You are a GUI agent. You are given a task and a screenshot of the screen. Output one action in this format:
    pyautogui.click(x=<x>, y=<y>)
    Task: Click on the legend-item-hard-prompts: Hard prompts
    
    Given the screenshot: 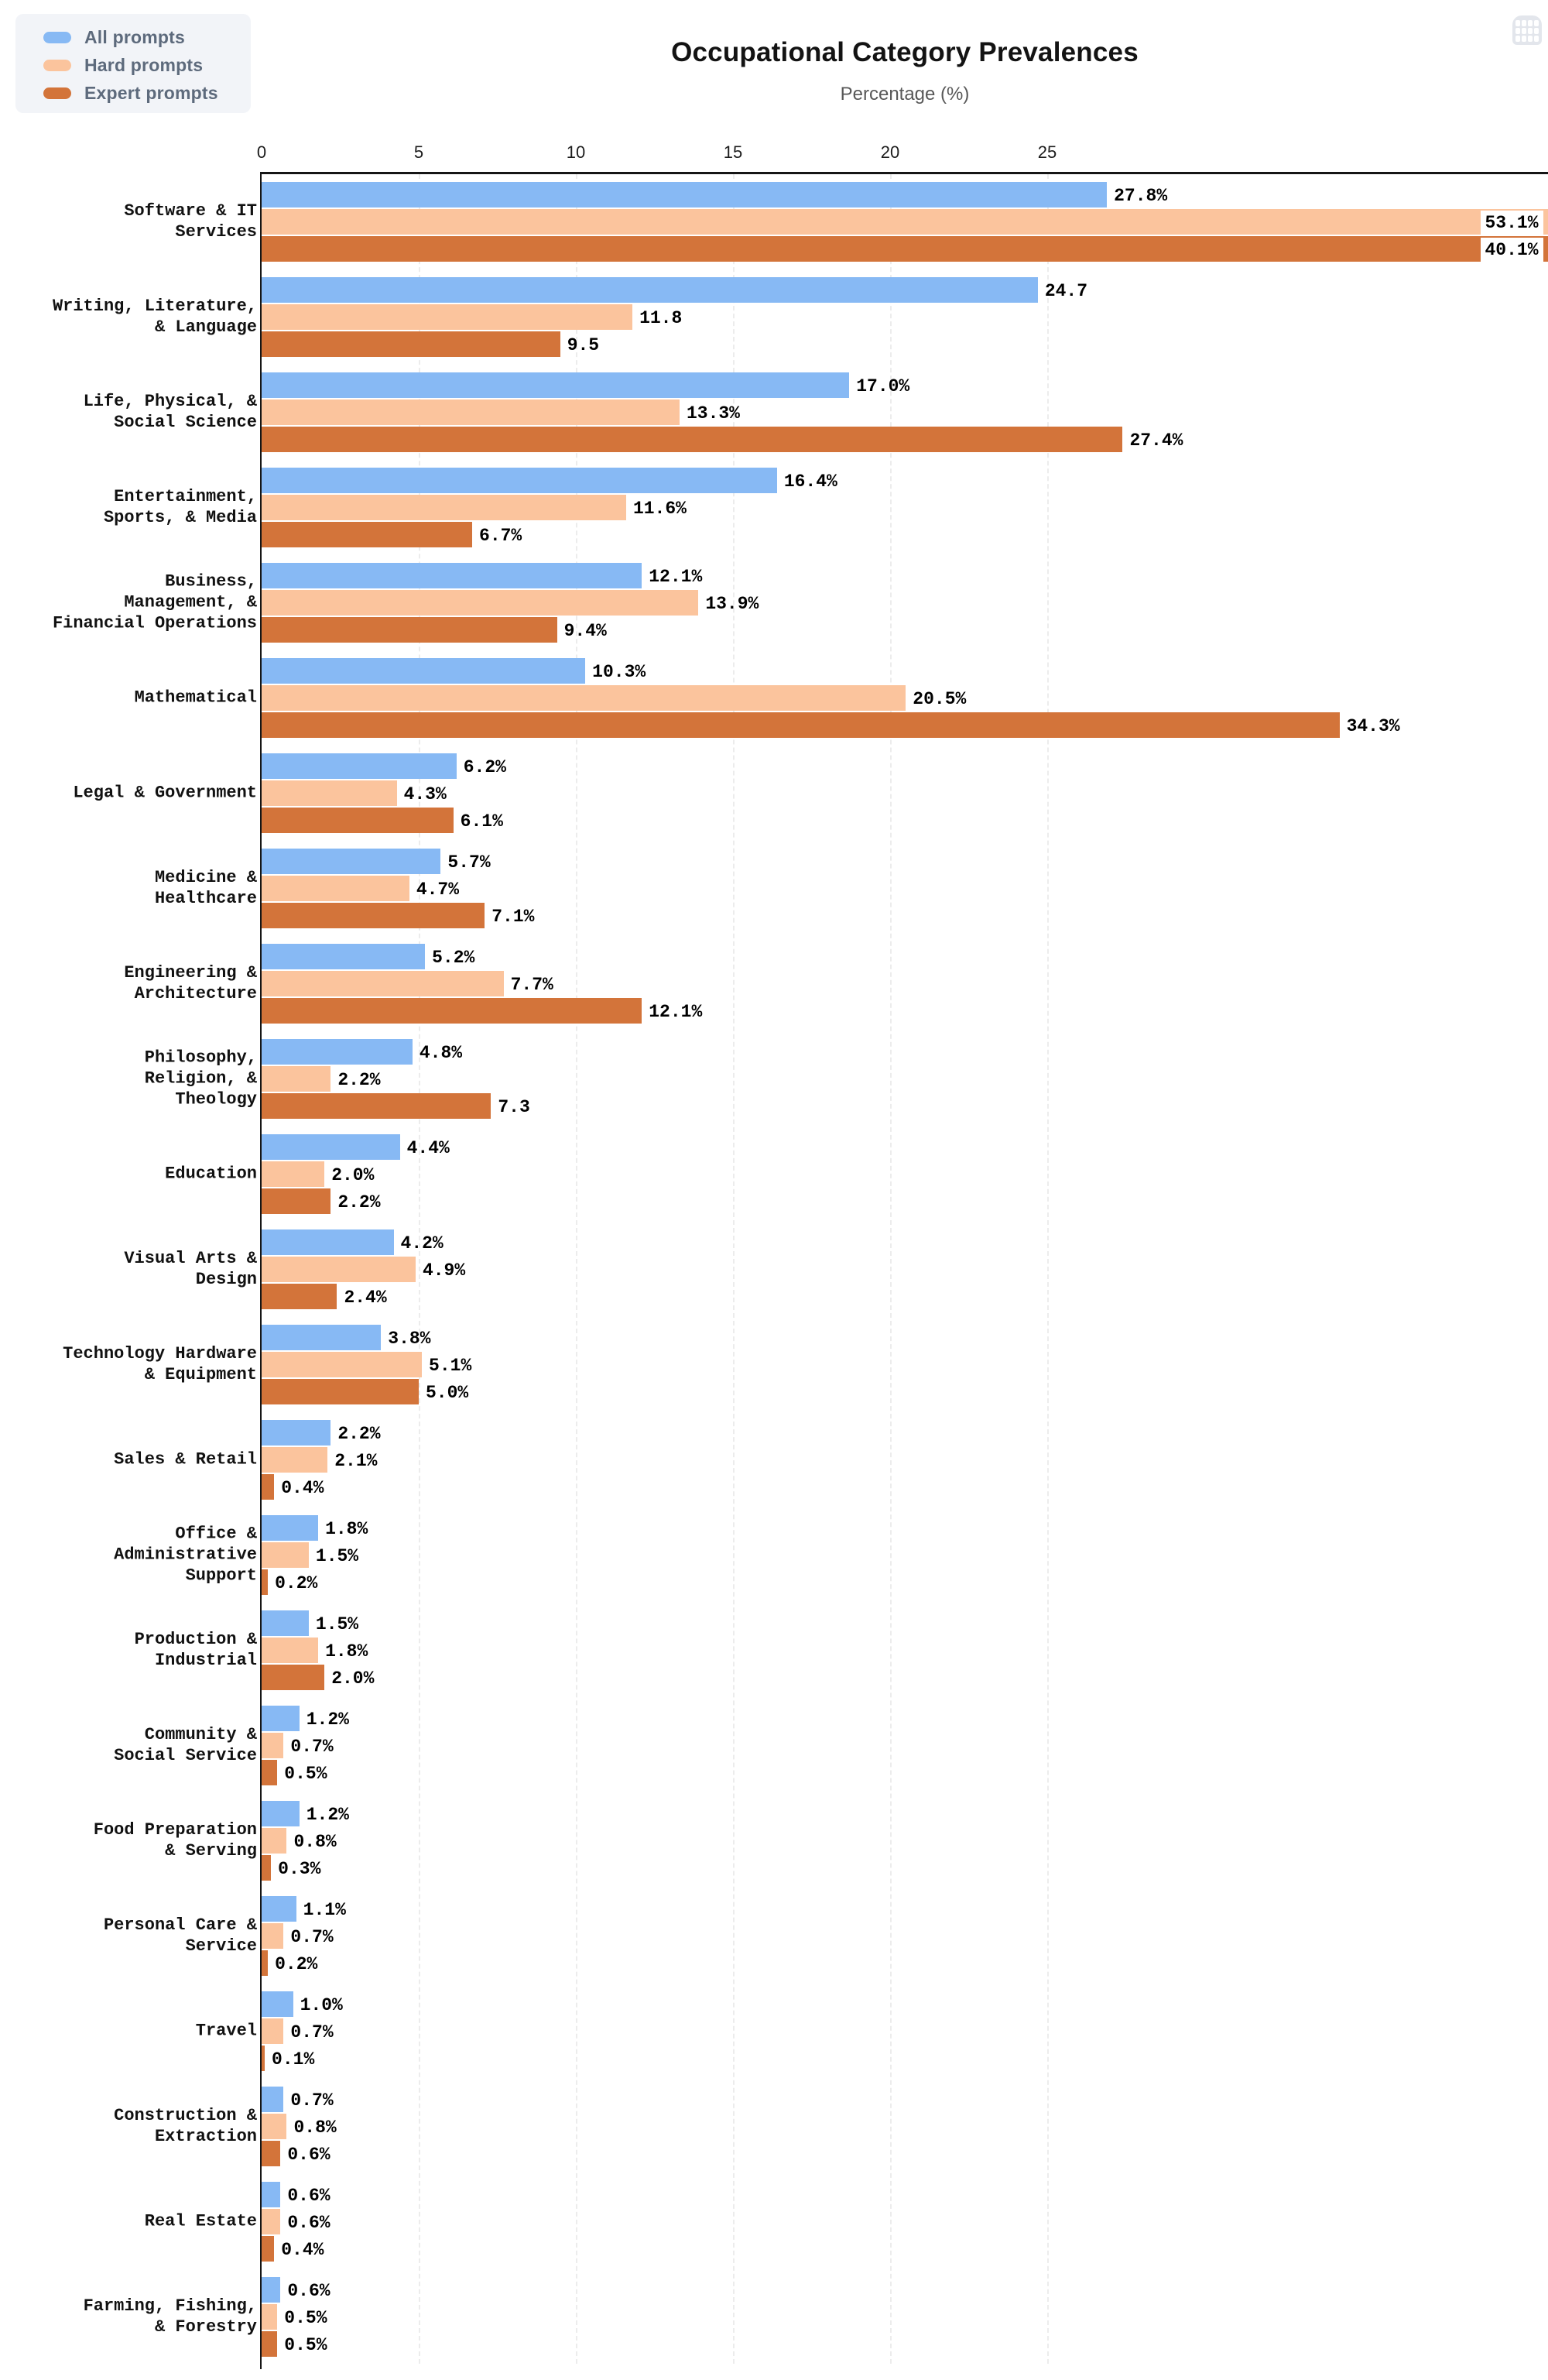 What is the action you would take?
    pyautogui.click(x=147, y=65)
    